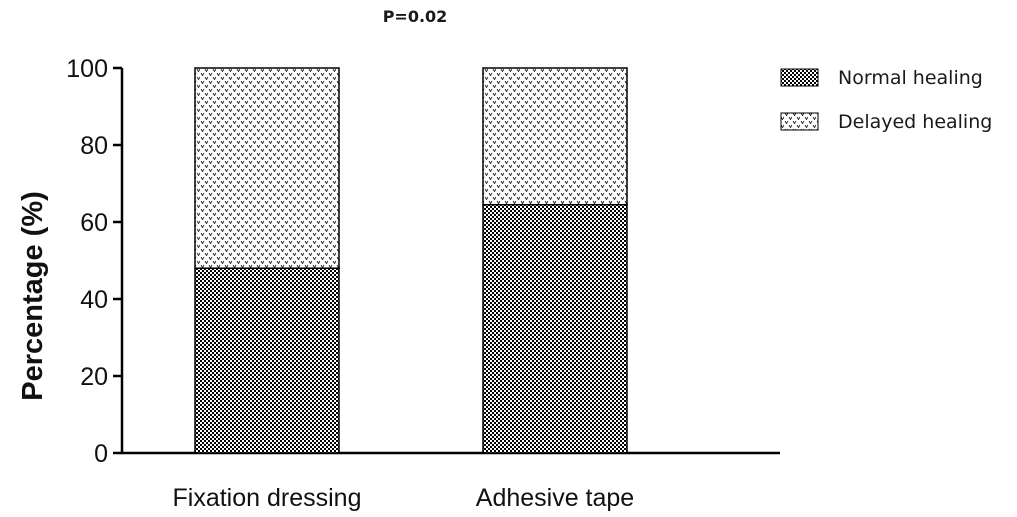 This screenshot has height=517, width=1017. What do you see at coordinates (910, 78) in the screenshot?
I see `legend-label-normal-healing: Normal healing` at bounding box center [910, 78].